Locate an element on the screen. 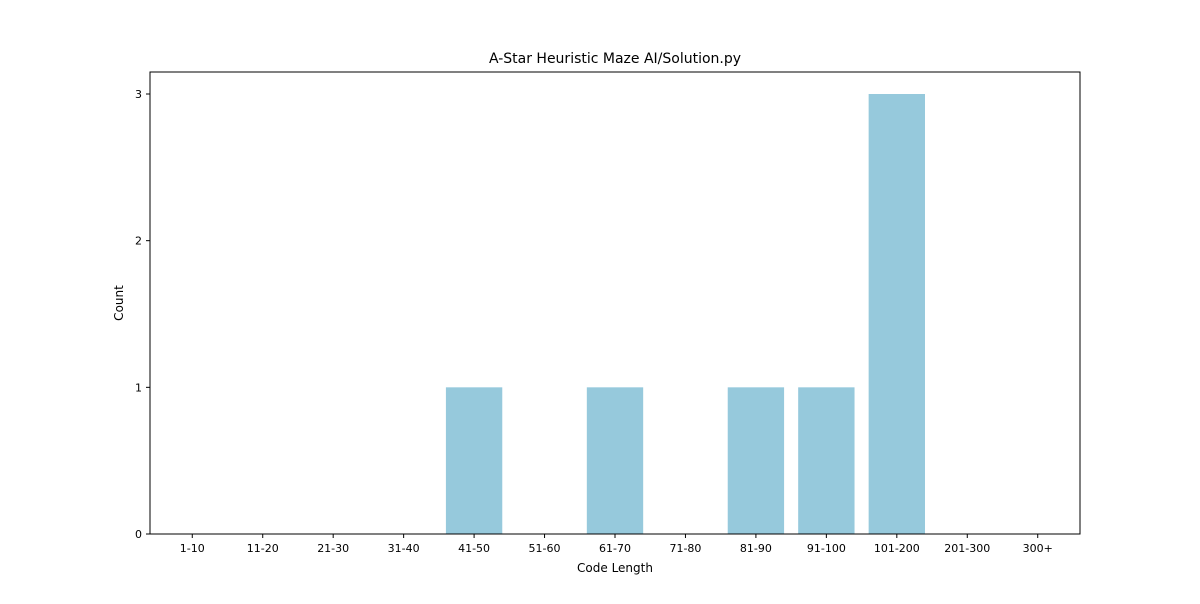 The image size is (1200, 604). x-tick-label: 31-40 is located at coordinates (404, 548).